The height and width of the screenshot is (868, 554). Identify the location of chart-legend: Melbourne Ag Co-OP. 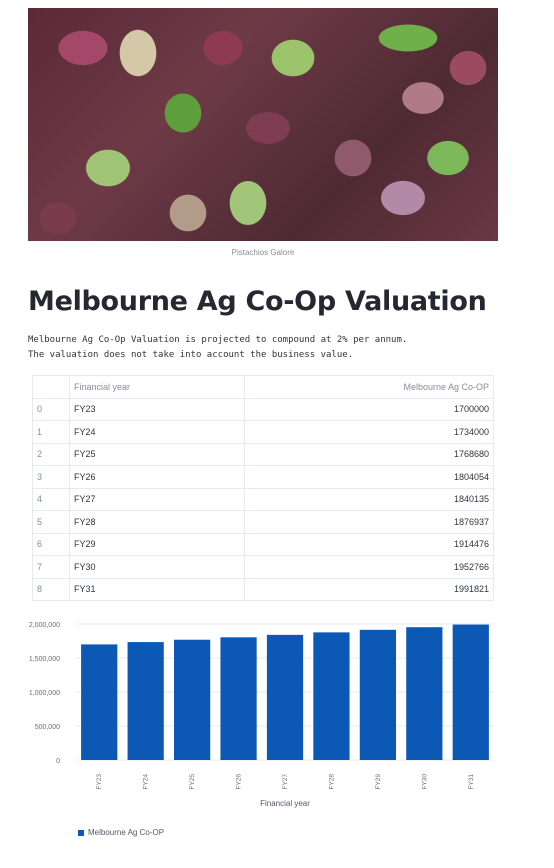
(121, 832).